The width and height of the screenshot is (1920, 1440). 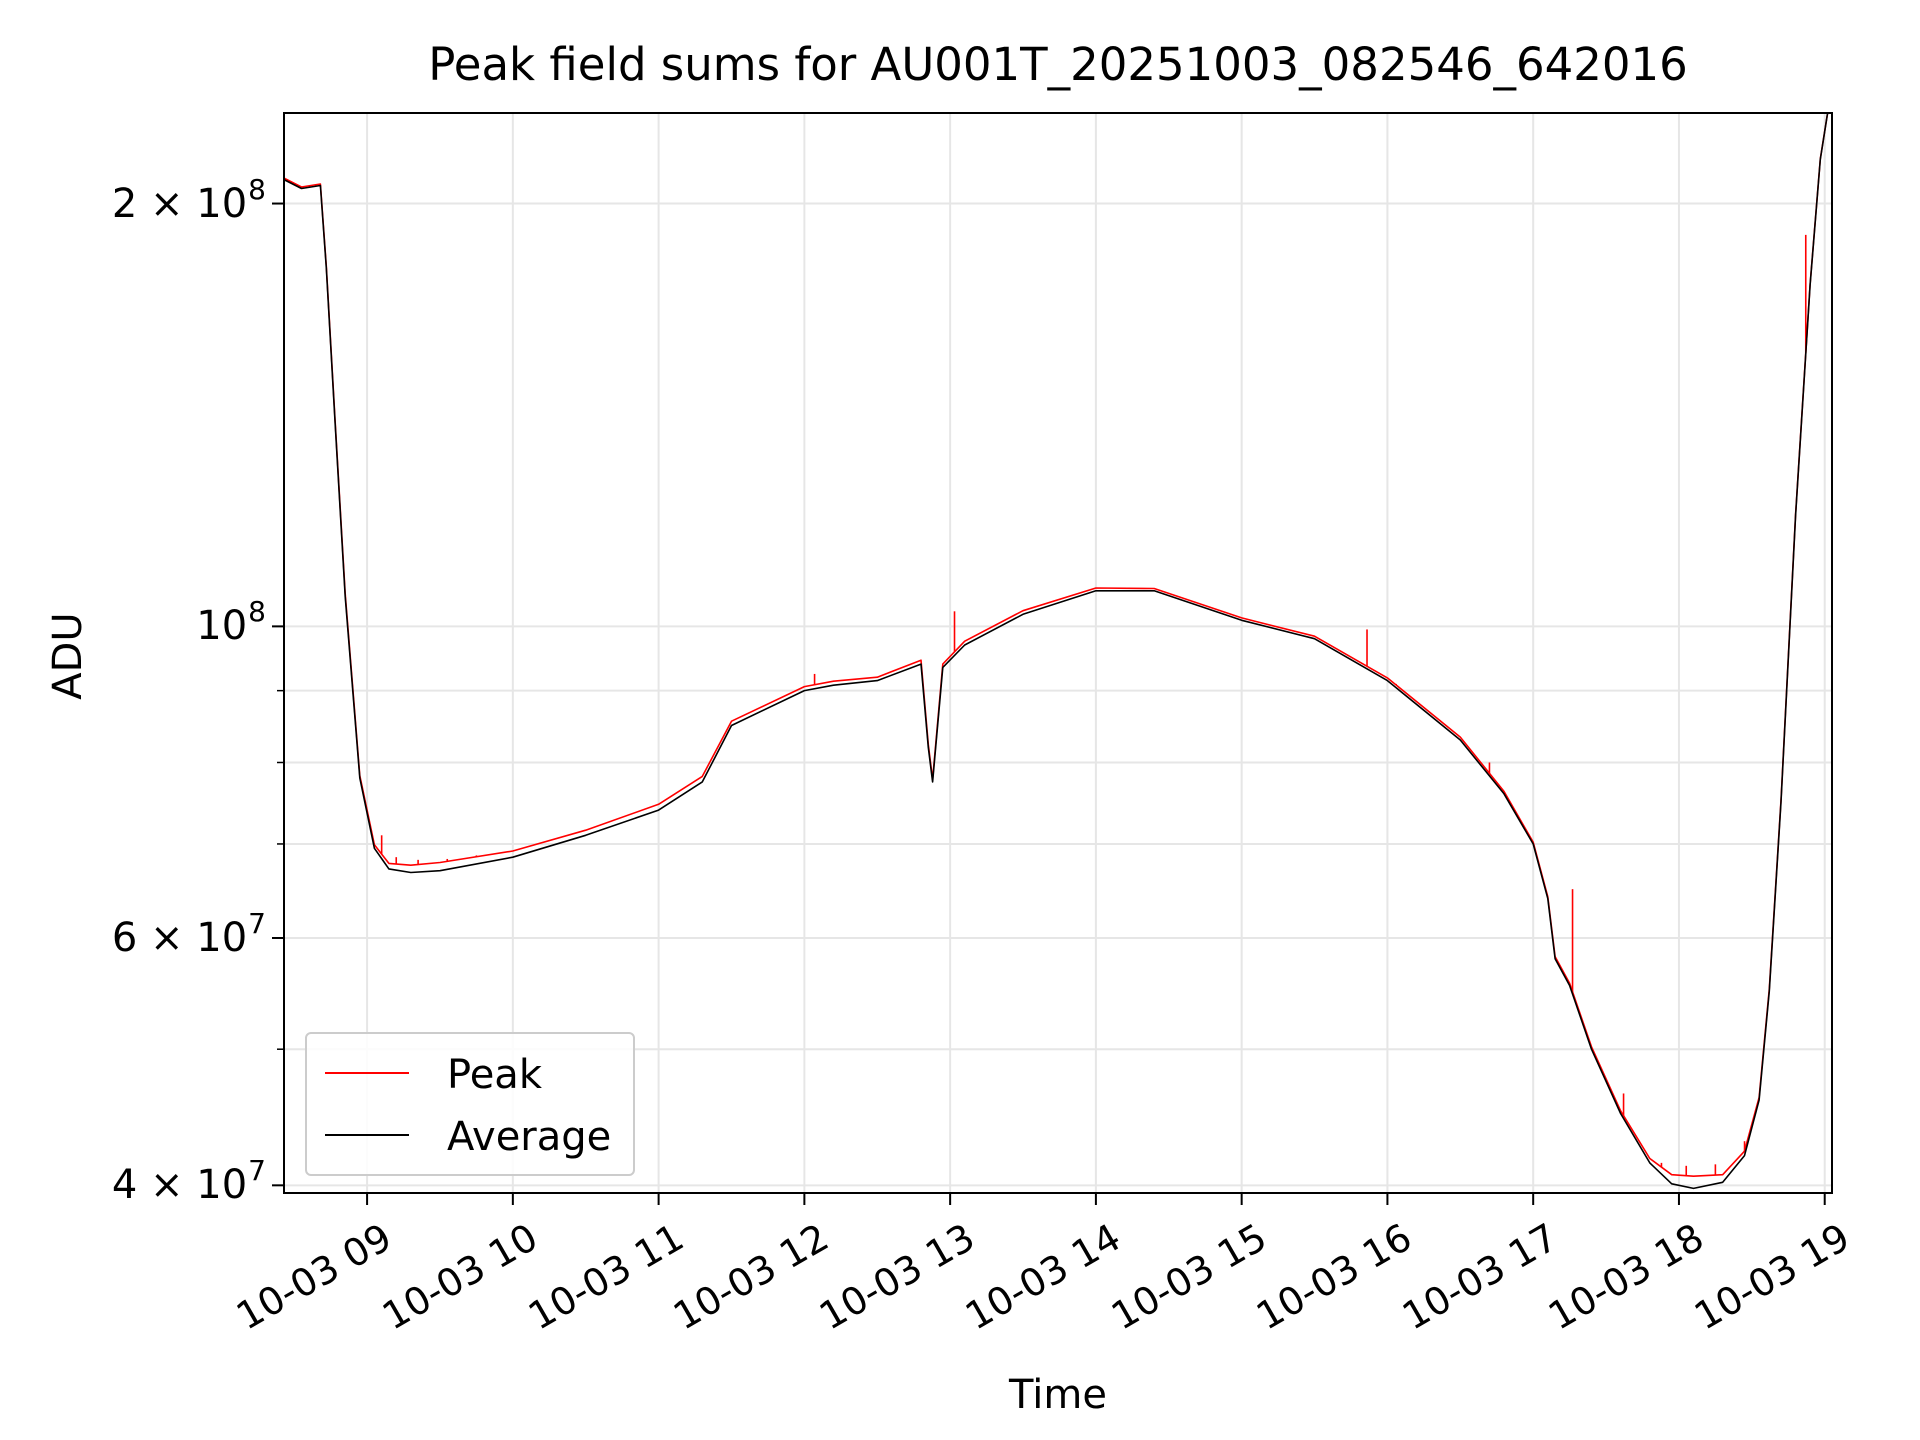 What do you see at coordinates (188, 1181) in the screenshot?
I see `y-tick-label: 4 × 107` at bounding box center [188, 1181].